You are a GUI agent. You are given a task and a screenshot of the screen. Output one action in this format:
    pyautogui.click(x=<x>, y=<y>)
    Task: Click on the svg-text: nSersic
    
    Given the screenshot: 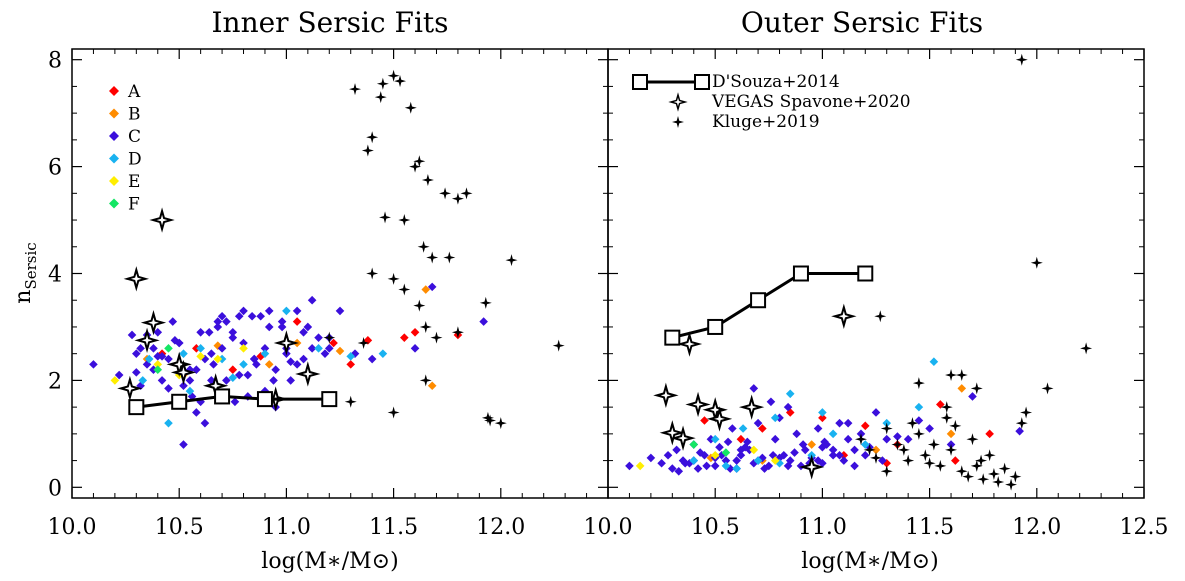 What is the action you would take?
    pyautogui.click(x=25, y=272)
    